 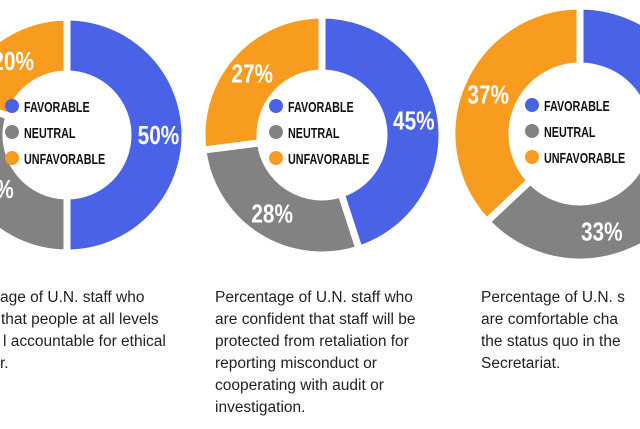 What do you see at coordinates (551, 341) in the screenshot?
I see `caption-line: the status quo in the` at bounding box center [551, 341].